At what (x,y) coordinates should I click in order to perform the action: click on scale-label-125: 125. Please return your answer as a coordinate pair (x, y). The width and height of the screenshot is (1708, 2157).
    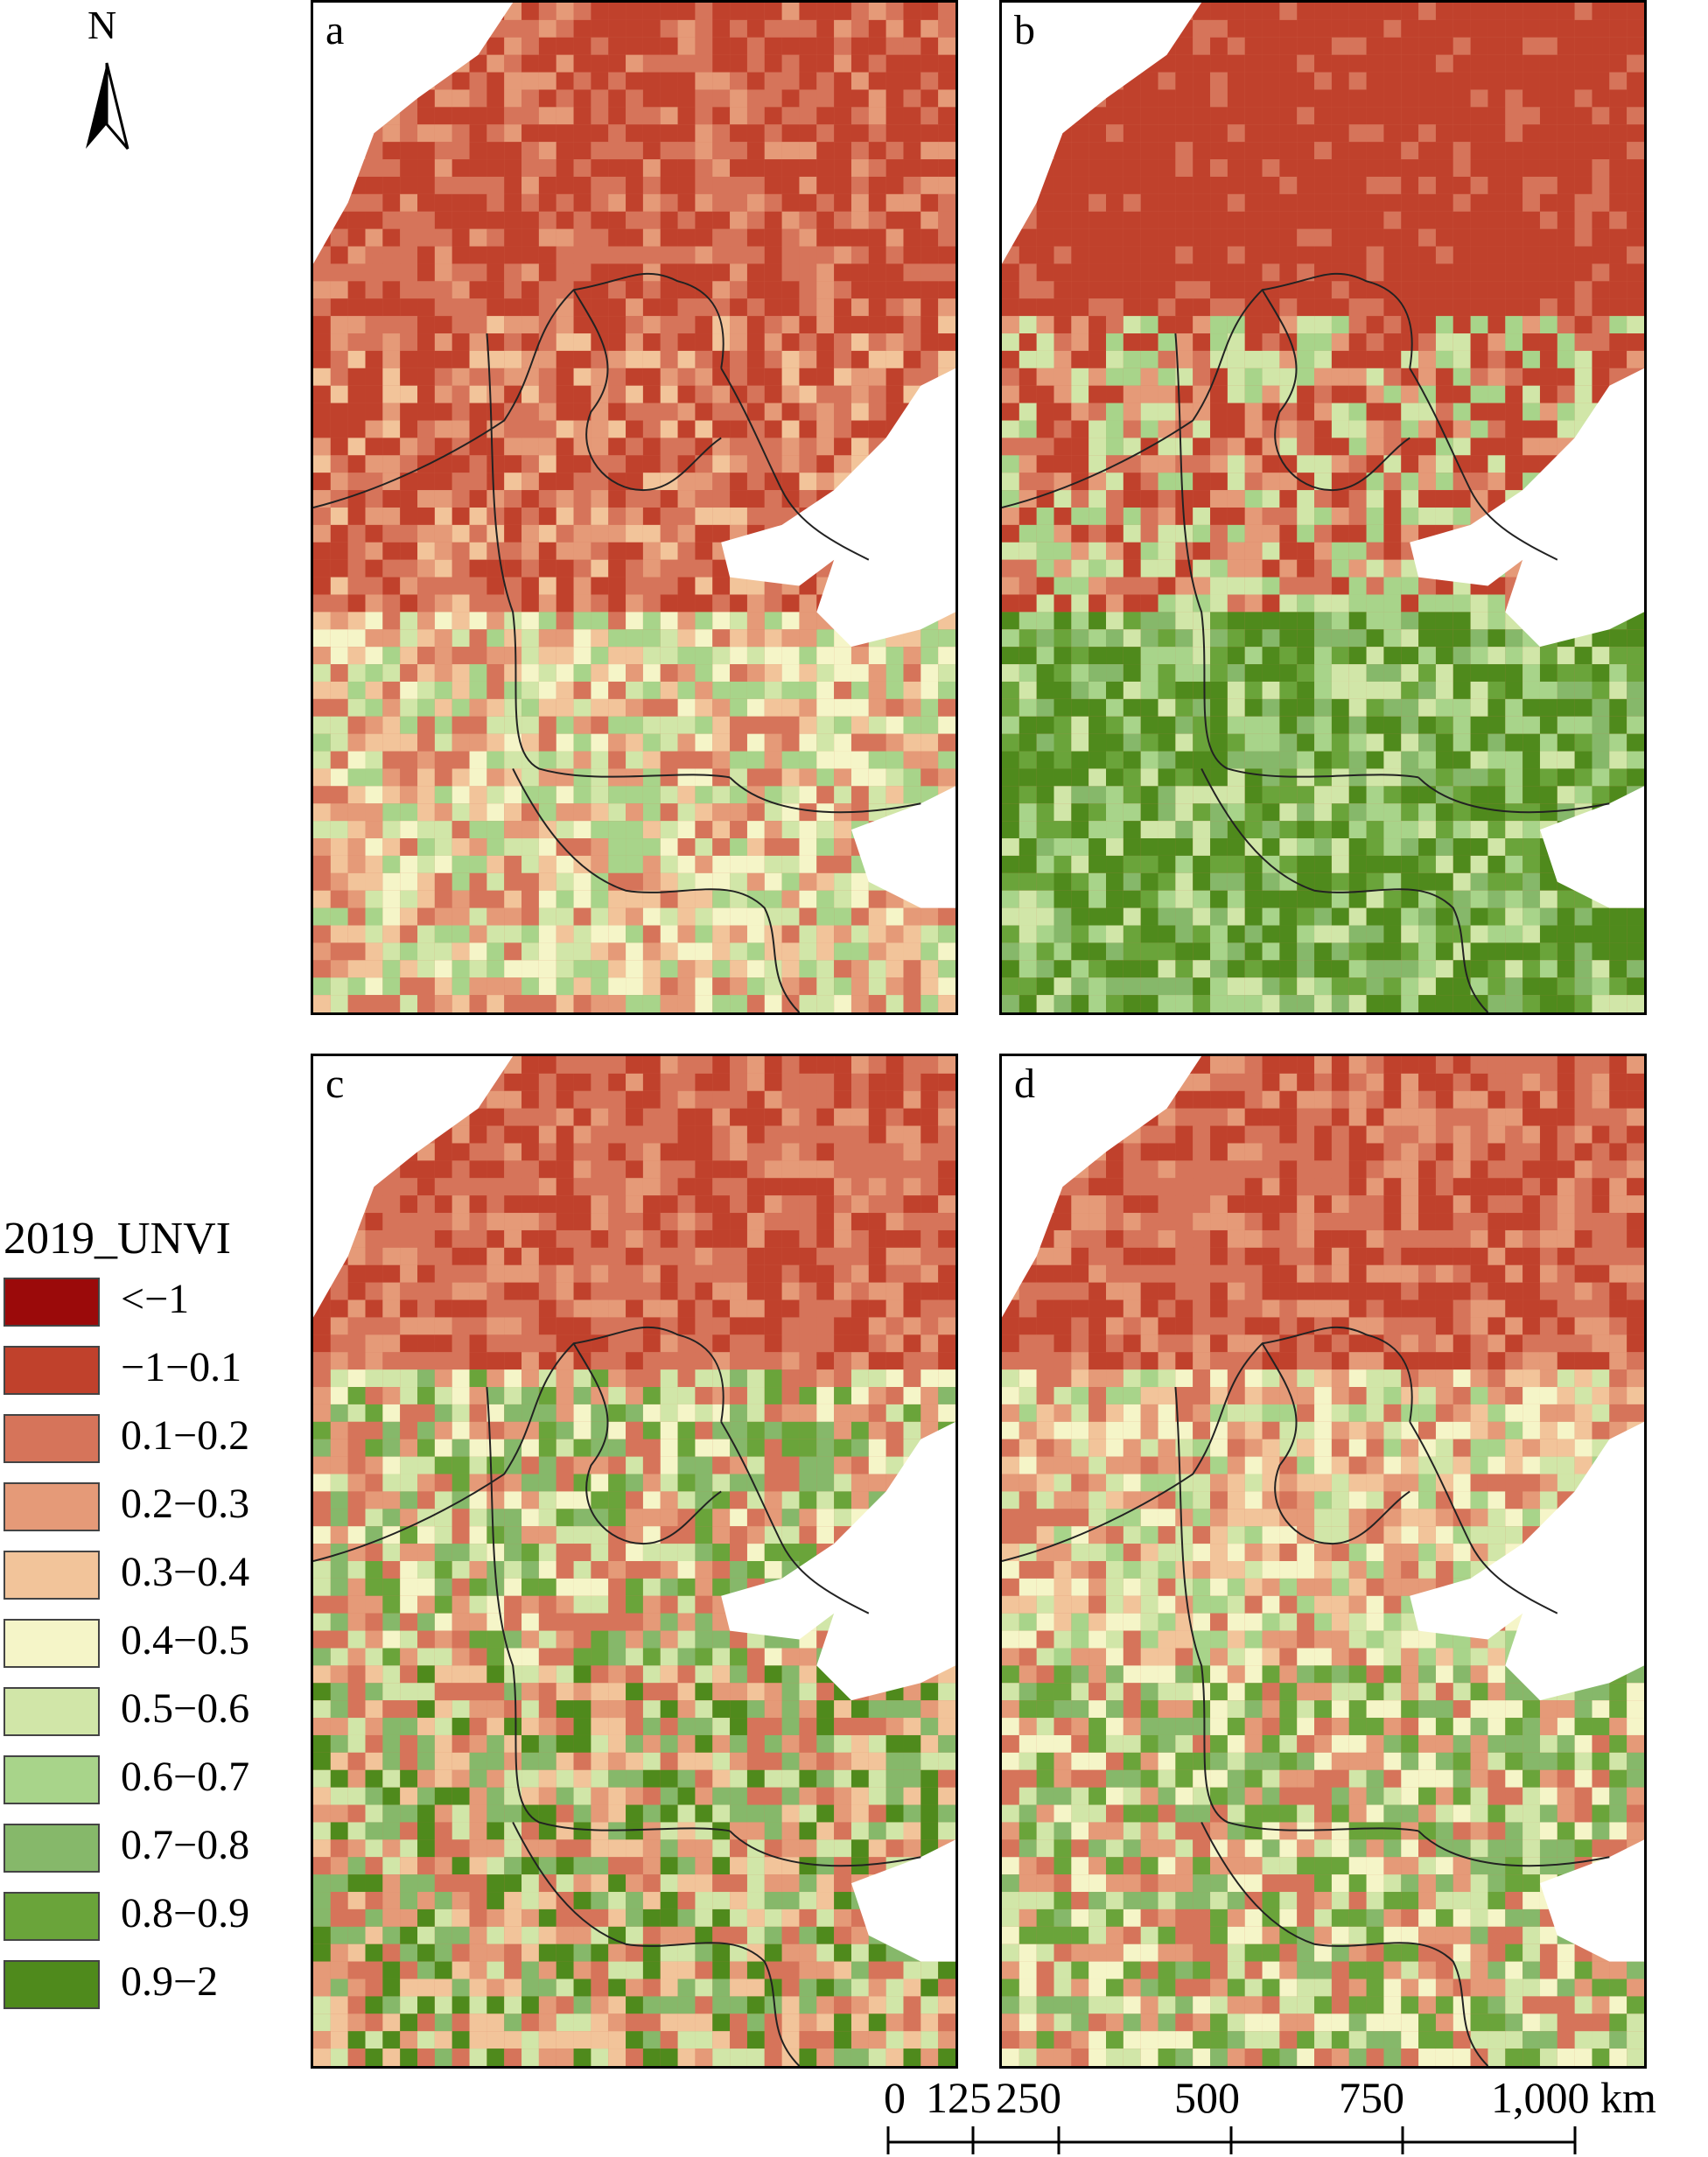
    Looking at the image, I should click on (958, 2097).